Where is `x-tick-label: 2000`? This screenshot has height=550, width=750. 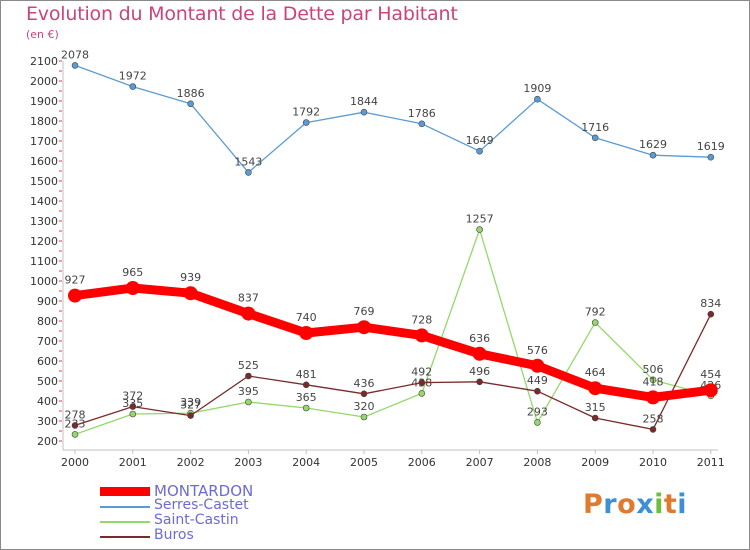
x-tick-label: 2000 is located at coordinates (75, 462).